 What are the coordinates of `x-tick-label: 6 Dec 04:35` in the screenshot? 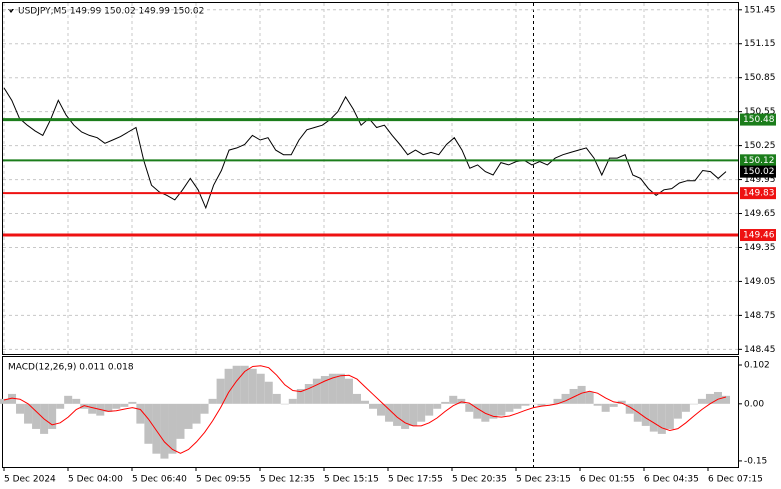 It's located at (671, 480).